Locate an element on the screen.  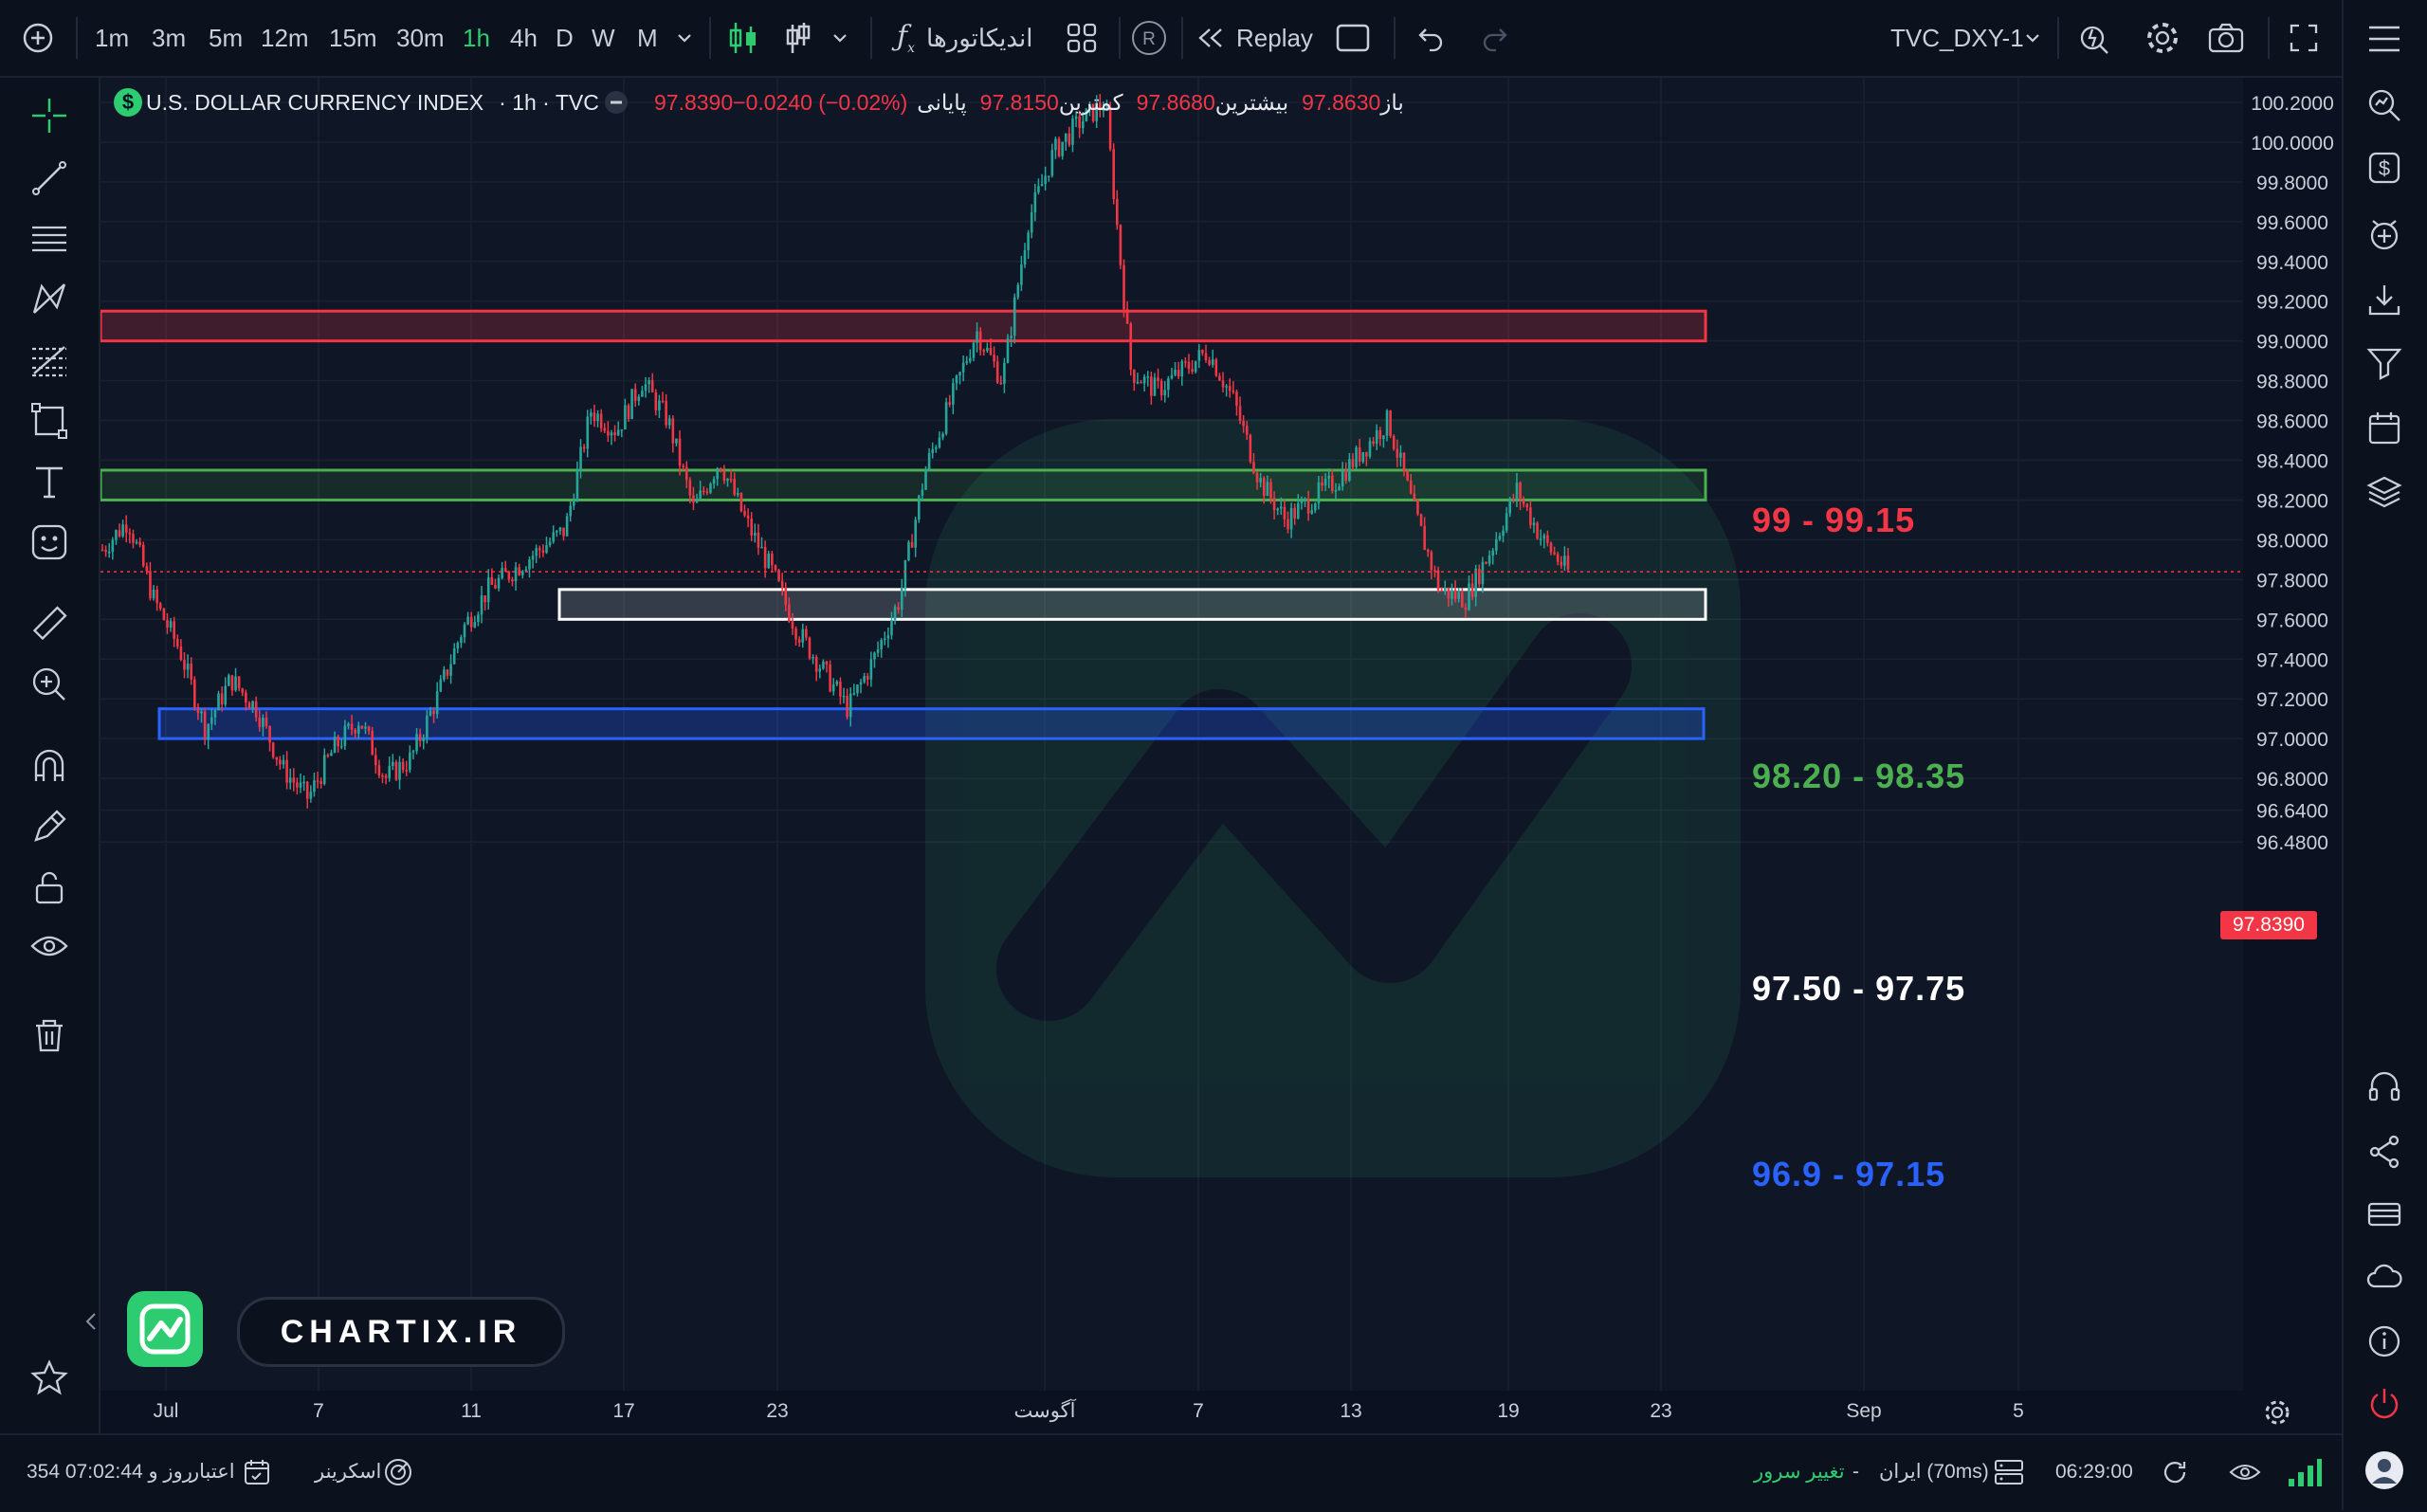
timeframe-dropdown-icon is located at coordinates (684, 38).